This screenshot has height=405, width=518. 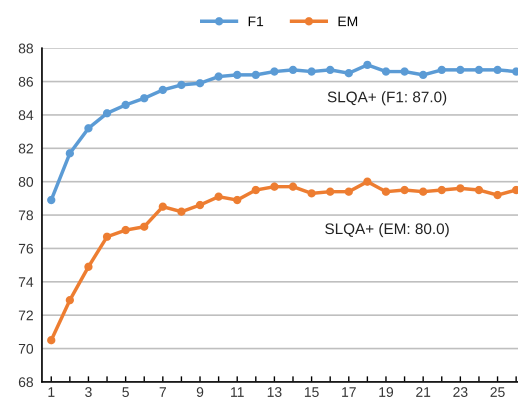 I want to click on x-tick-label: 19, so click(x=386, y=392).